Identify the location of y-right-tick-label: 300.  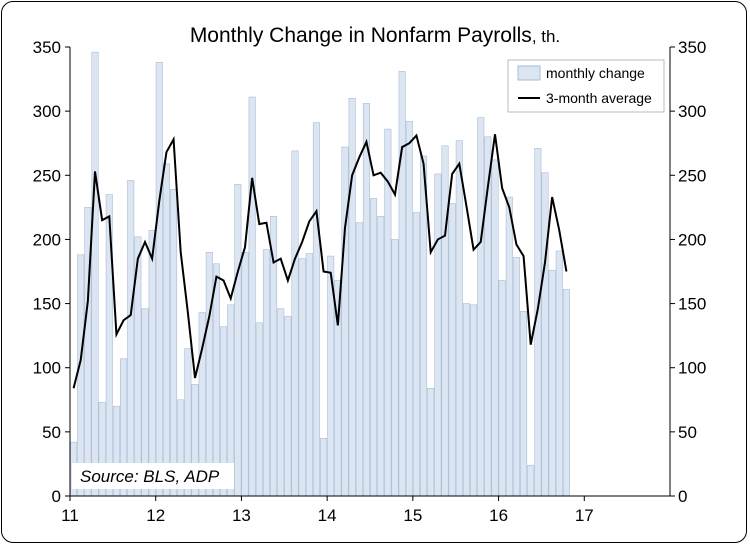
(692, 111).